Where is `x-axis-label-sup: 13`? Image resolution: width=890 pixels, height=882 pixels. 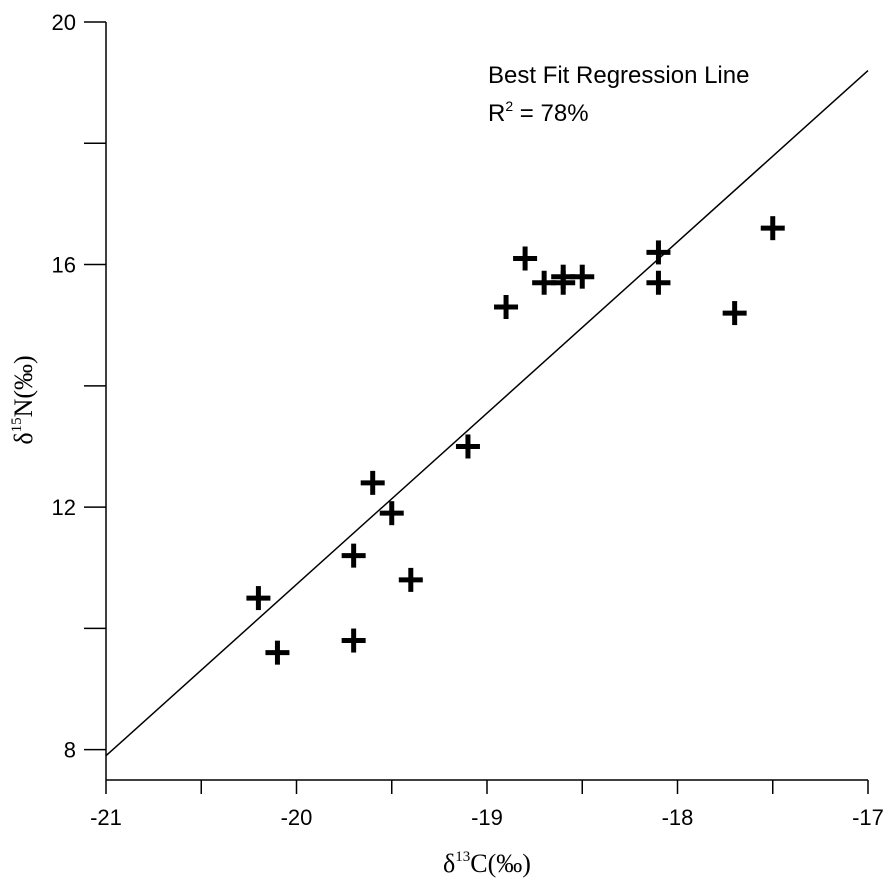
x-axis-label-sup: 13 is located at coordinates (462, 857).